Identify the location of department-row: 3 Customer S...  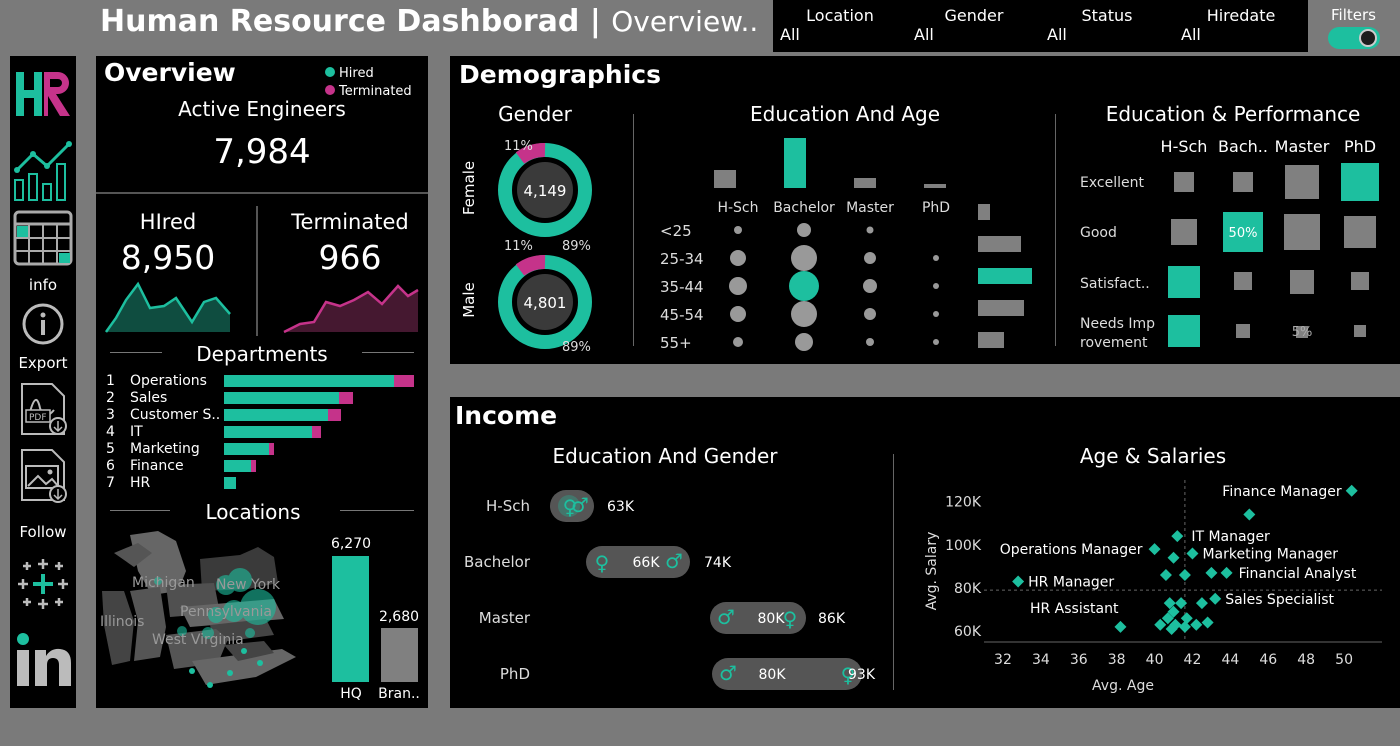
(261, 415).